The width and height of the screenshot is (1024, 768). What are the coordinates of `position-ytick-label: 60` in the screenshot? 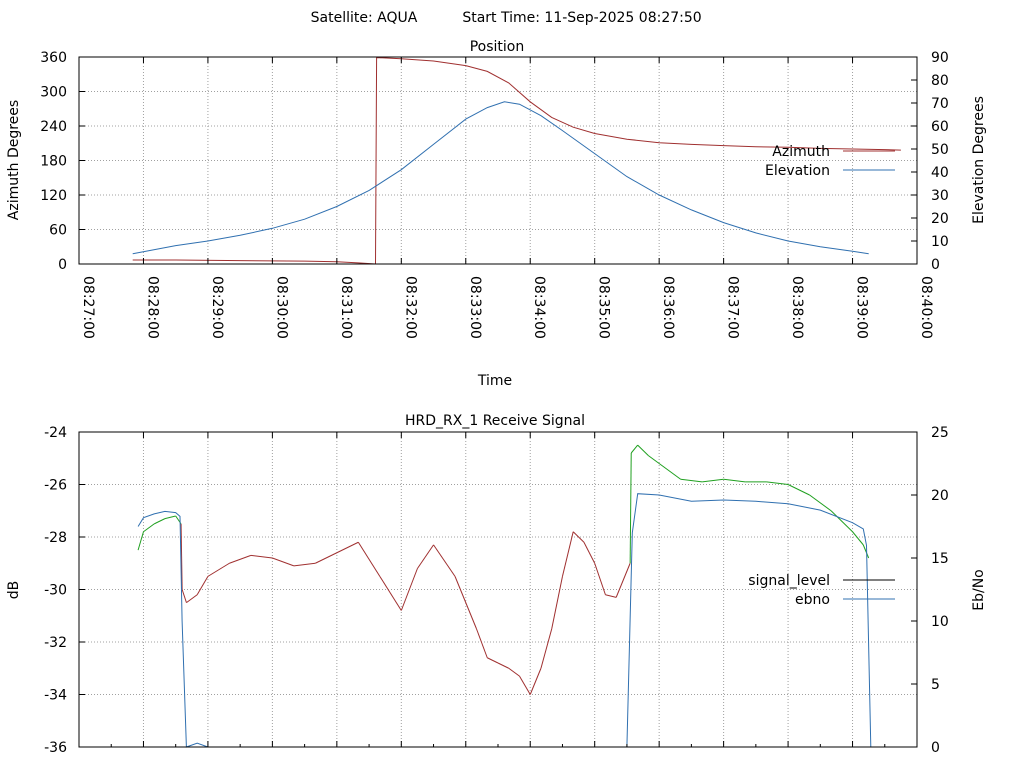 It's located at (58, 231).